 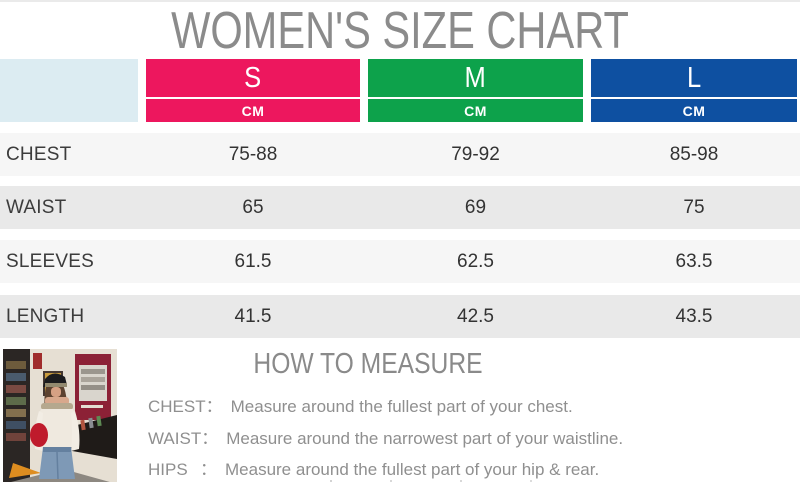 I want to click on row-label: LENGTH, so click(x=45, y=316).